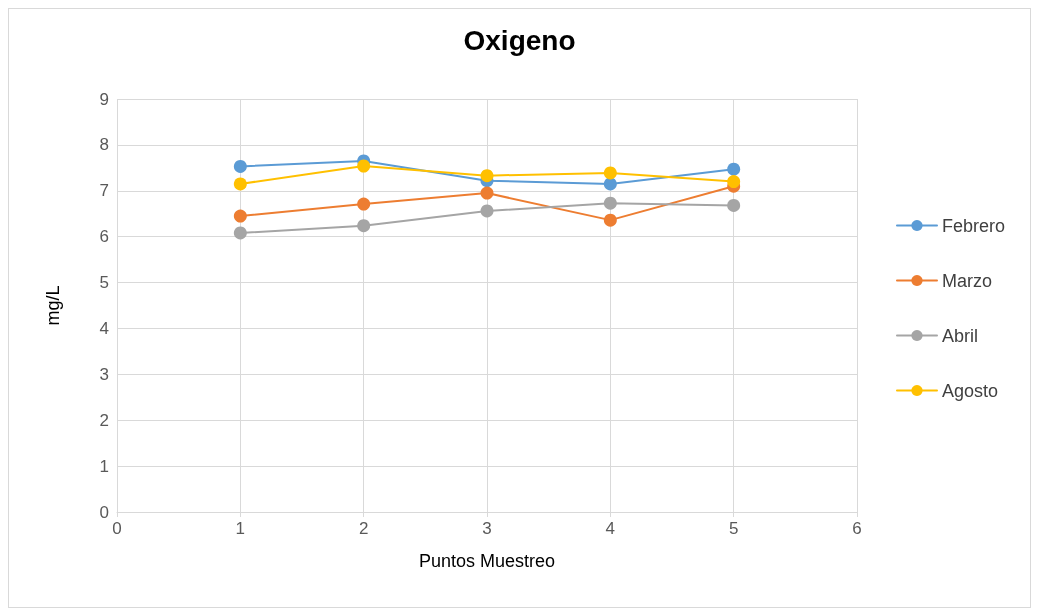 The width and height of the screenshot is (1039, 616). What do you see at coordinates (487, 561) in the screenshot?
I see `x-axis-title: Puntos Muestreo` at bounding box center [487, 561].